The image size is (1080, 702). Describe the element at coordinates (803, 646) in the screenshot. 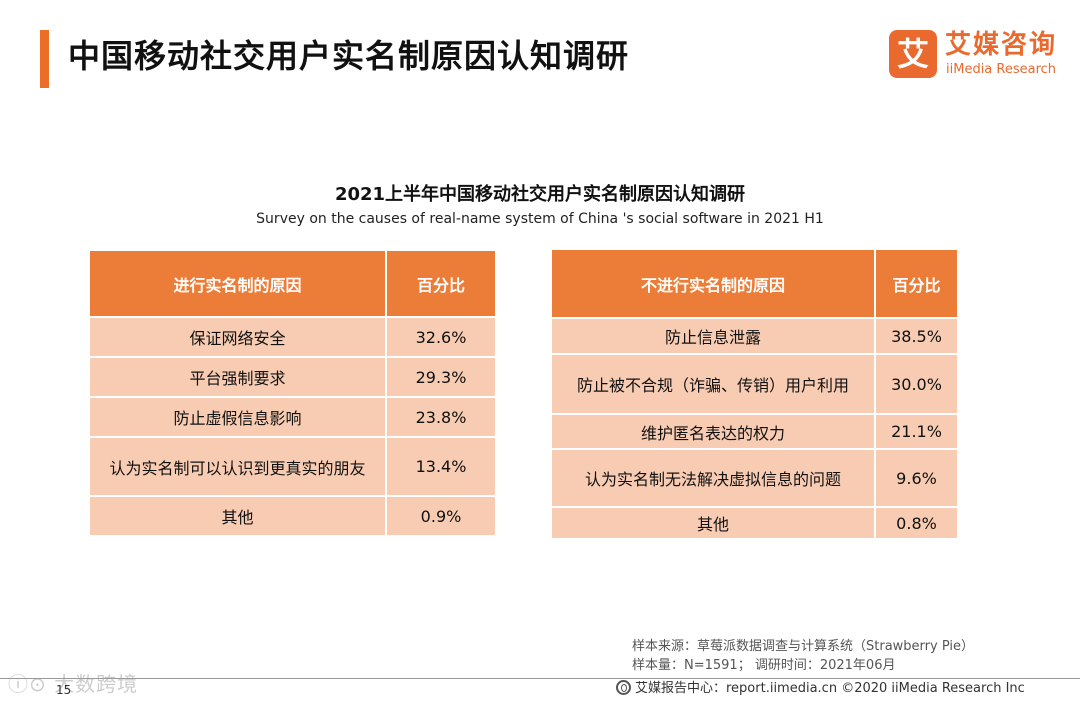

I see `sample-source-line: 样本来源：草莓派数据调查与计算系统（Strawberry Pie）` at that location.